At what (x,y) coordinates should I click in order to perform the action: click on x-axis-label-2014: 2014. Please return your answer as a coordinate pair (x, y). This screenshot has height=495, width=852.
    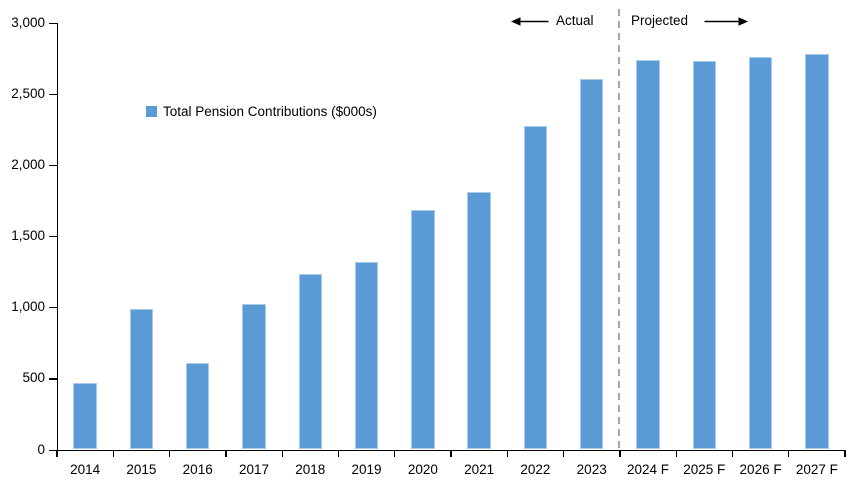
    Looking at the image, I should click on (85, 469).